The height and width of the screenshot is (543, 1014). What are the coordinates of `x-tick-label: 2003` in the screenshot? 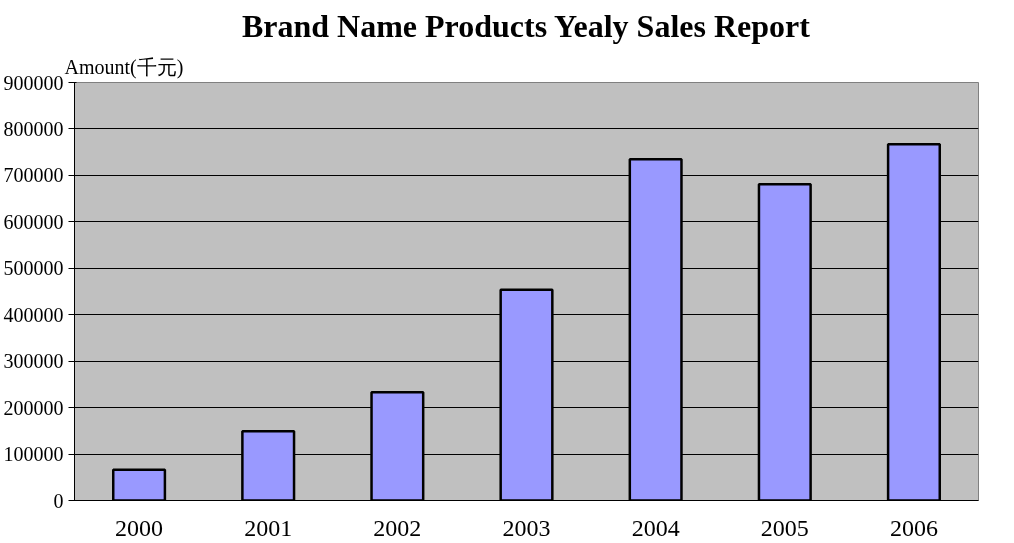 It's located at (526, 527).